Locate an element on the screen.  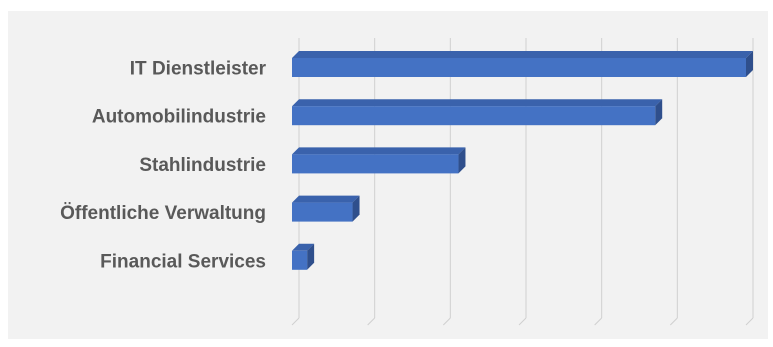
bar-stahlindustrie is located at coordinates (379, 160).